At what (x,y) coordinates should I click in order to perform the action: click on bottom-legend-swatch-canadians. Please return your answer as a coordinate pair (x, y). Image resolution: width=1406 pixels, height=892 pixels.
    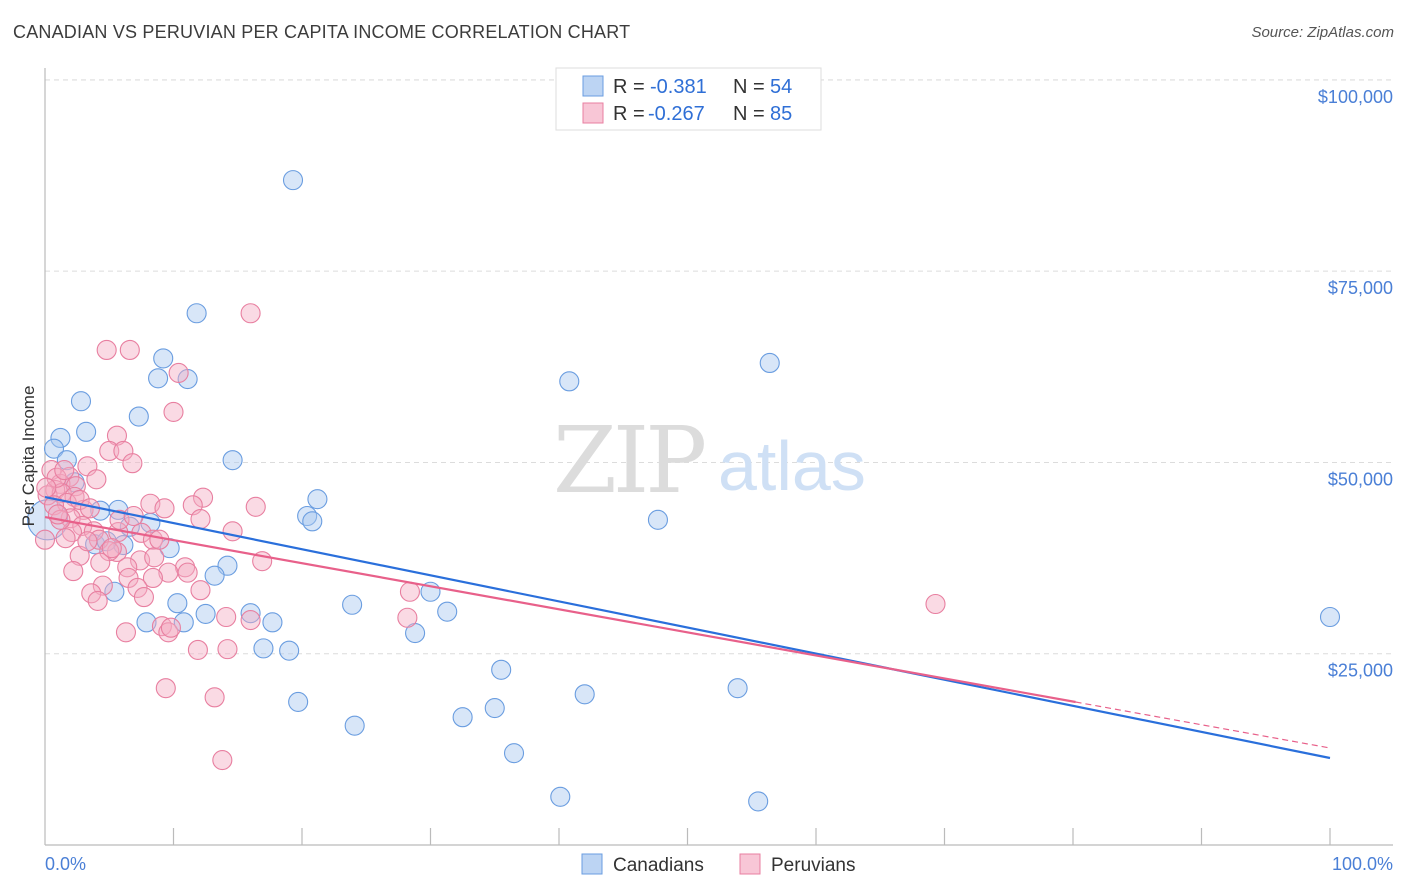
    Looking at the image, I should click on (592, 864).